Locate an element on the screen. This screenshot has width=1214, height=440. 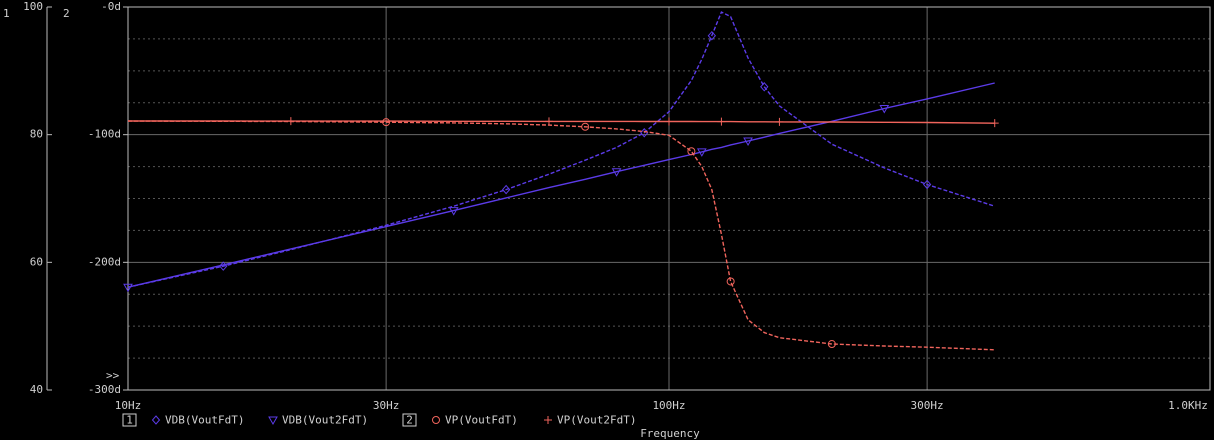
x-tick-label: 1.0KHz is located at coordinates (1188, 405).